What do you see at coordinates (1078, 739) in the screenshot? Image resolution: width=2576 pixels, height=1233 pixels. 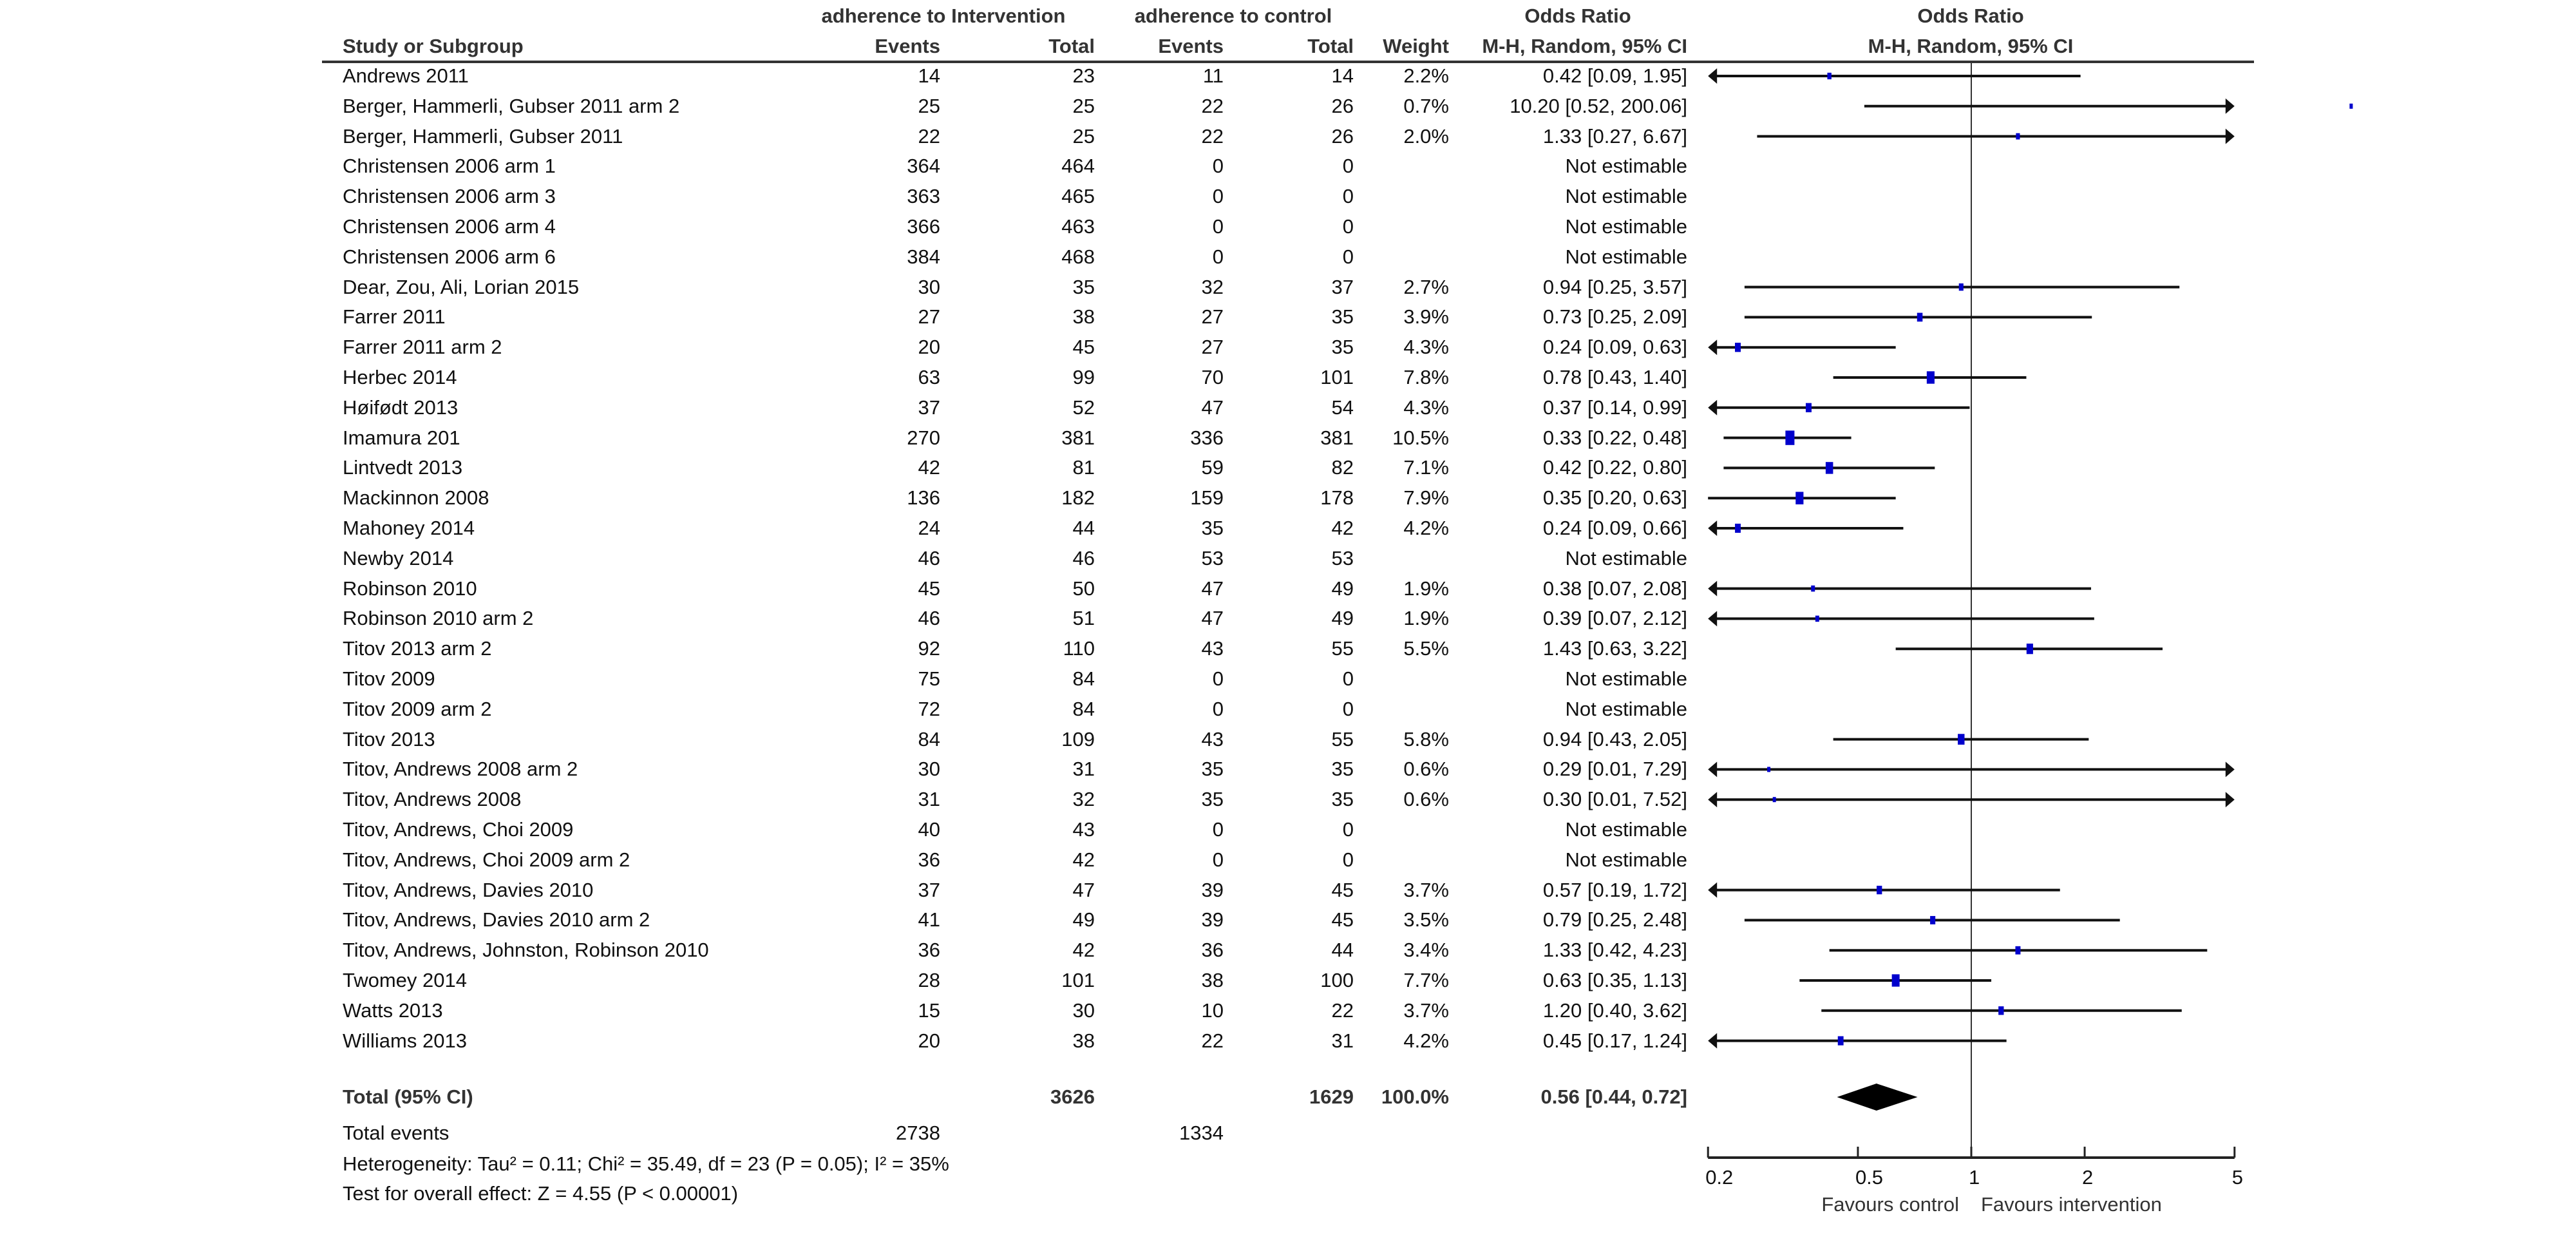 I see `total-intervention: 109` at bounding box center [1078, 739].